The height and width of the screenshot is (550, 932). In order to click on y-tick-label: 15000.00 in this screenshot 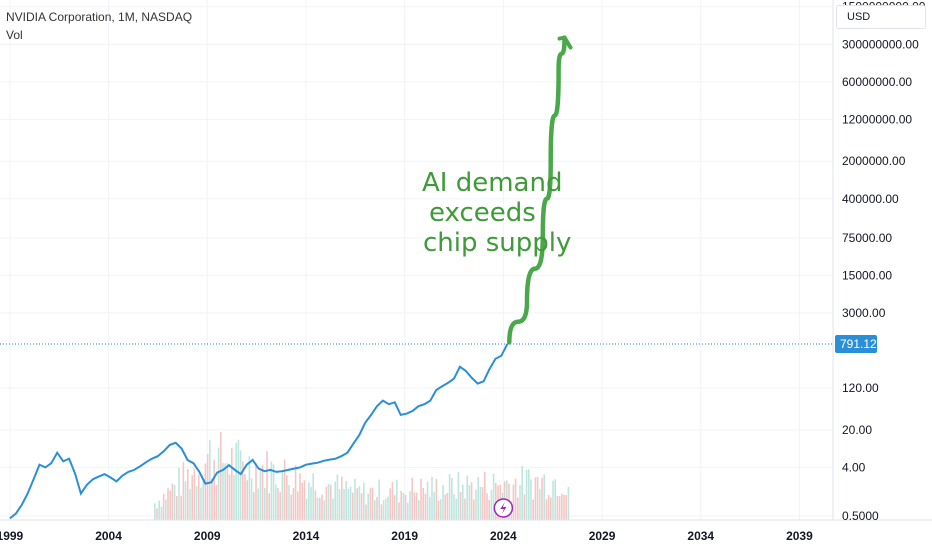, I will do `click(867, 275)`.